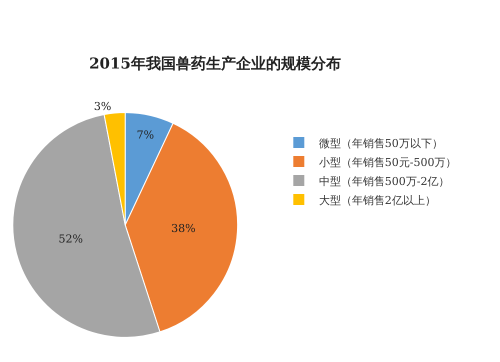 Image resolution: width=500 pixels, height=362 pixels. I want to click on legend-label: 中型（年销售500万-2亿）, so click(384, 181).